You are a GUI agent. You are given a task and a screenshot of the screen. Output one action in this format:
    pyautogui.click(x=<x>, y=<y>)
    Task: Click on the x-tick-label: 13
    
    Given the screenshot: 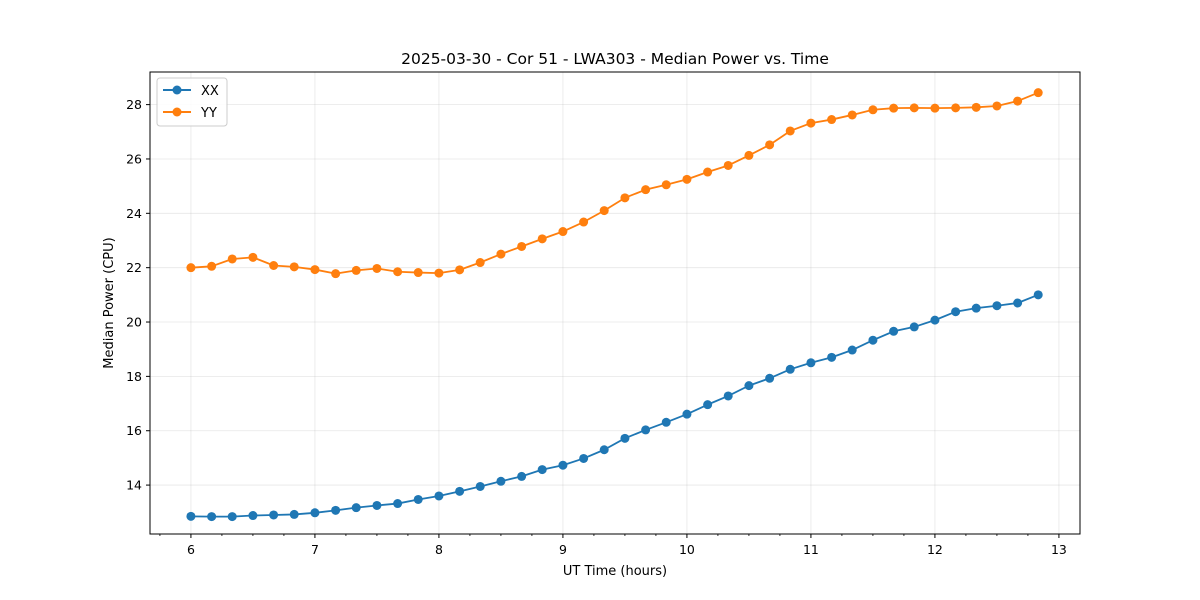 What is the action you would take?
    pyautogui.click(x=1059, y=549)
    